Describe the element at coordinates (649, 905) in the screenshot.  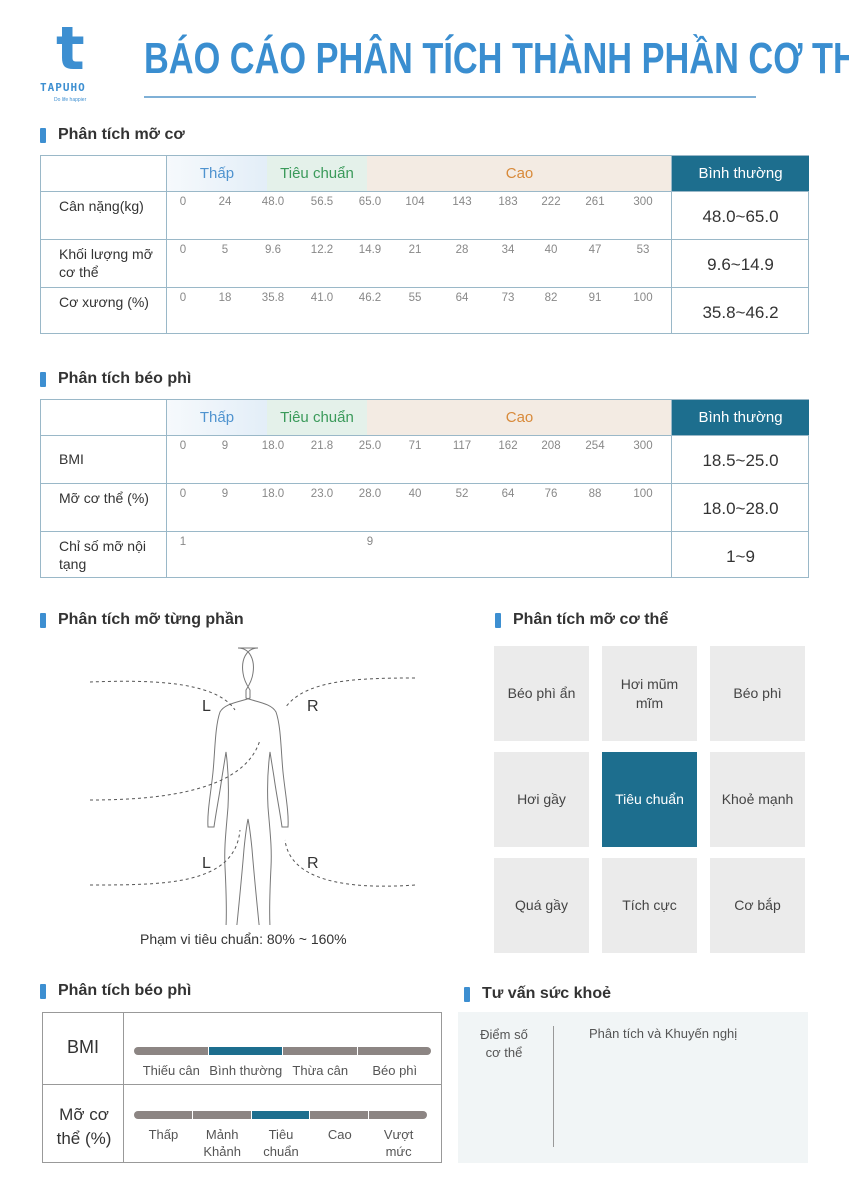
I see `body-type-cell: Tích cực` at that location.